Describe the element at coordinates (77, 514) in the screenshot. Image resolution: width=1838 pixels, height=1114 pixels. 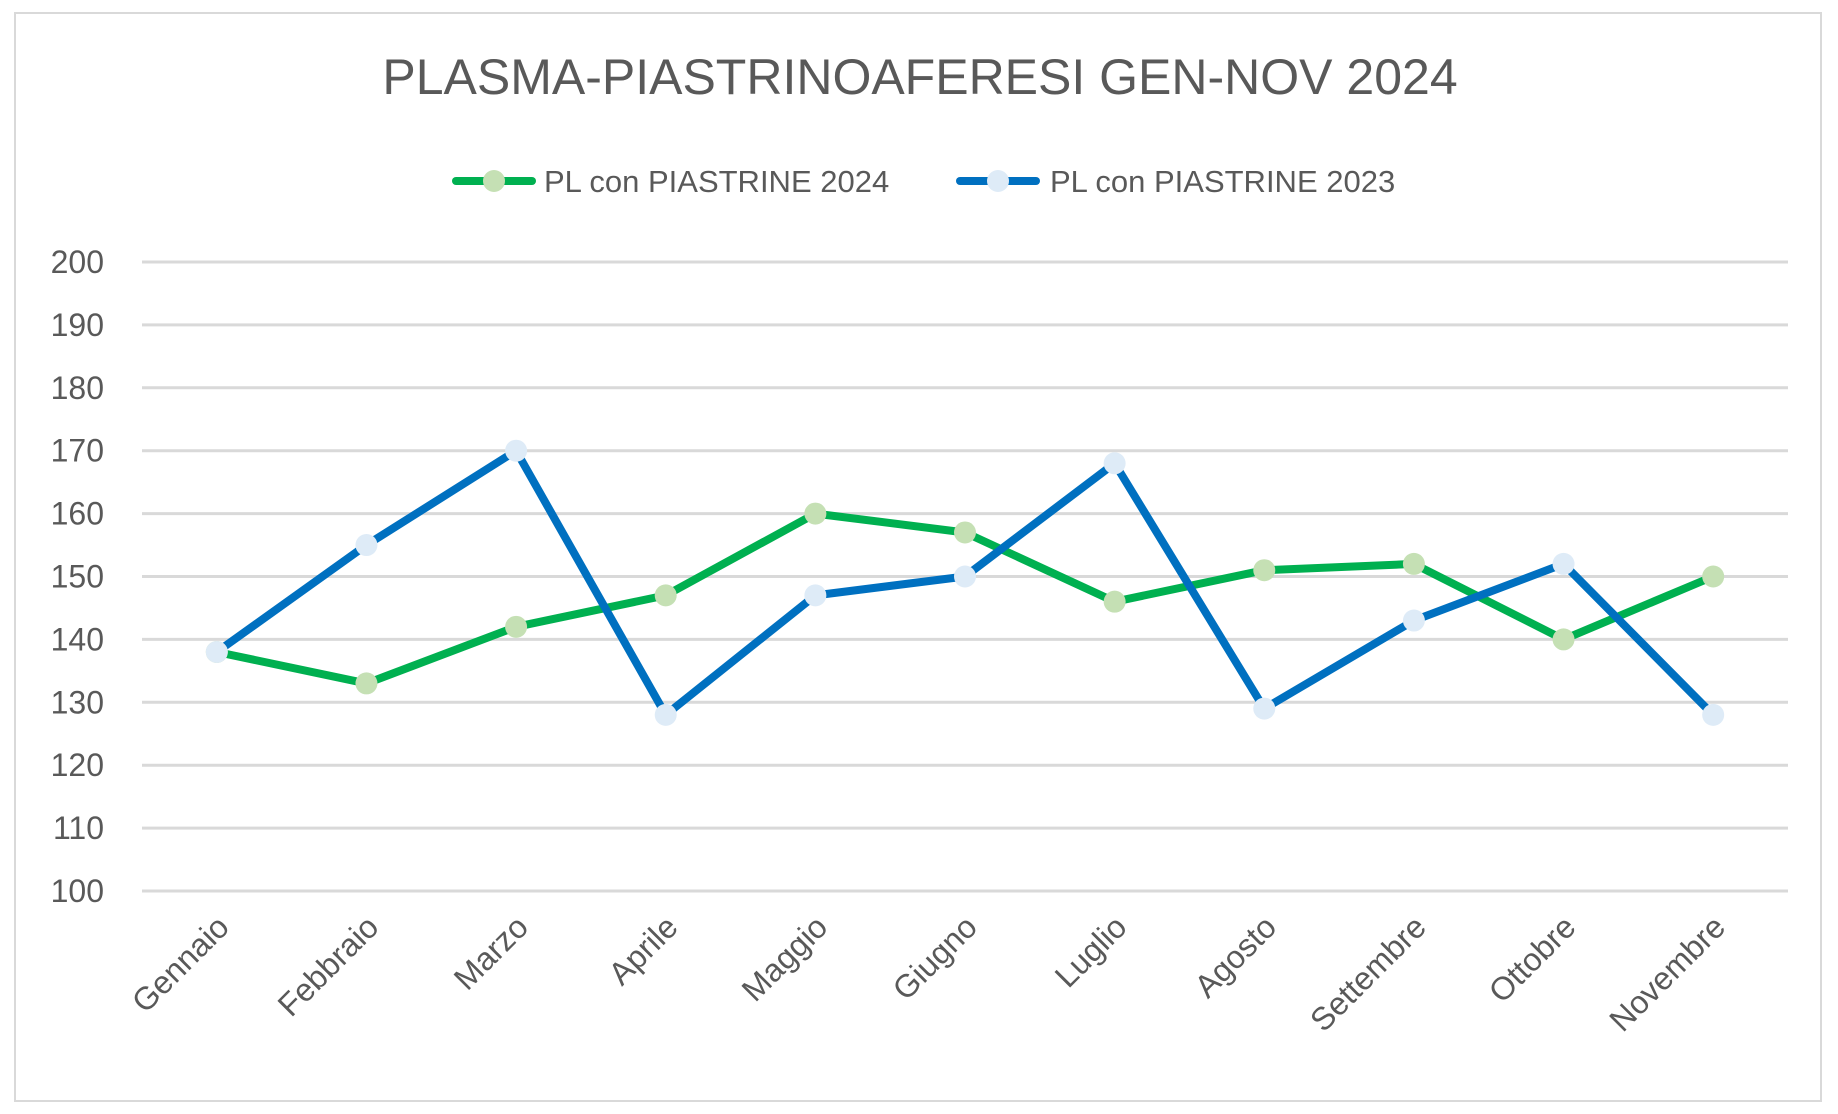
I see `y-tick-label: 160` at that location.